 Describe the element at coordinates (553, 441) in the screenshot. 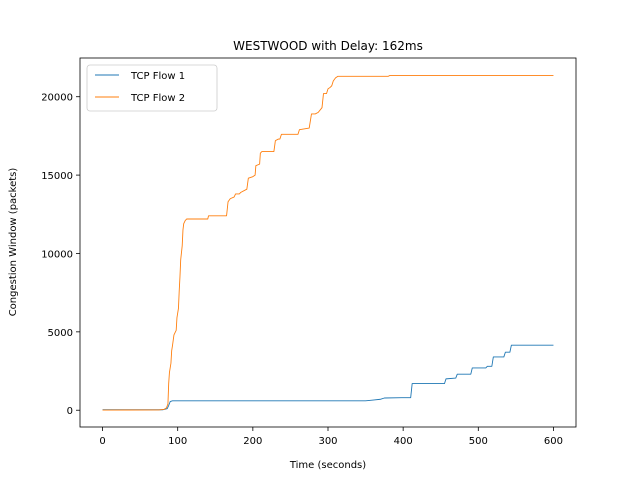

I see `x-tick-label: 600` at that location.